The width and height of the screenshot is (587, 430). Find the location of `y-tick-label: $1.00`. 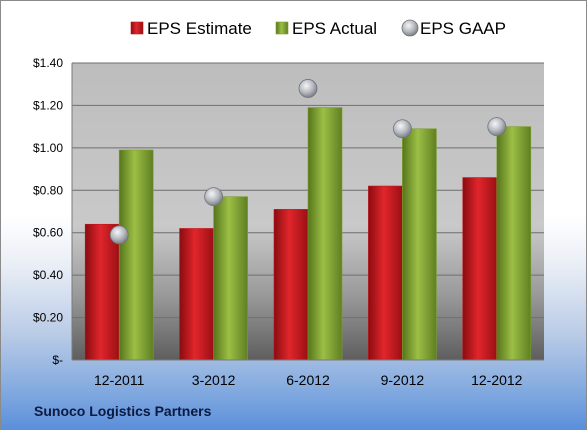

y-tick-label: $1.00 is located at coordinates (48, 148).